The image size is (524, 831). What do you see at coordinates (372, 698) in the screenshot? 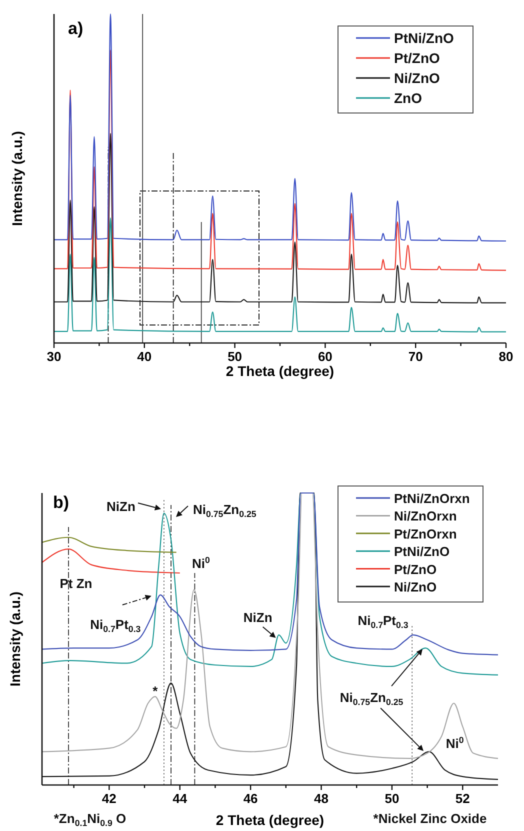
I see `annotation: Ni$_{0.75}$Zn$_{0.25}$` at bounding box center [372, 698].